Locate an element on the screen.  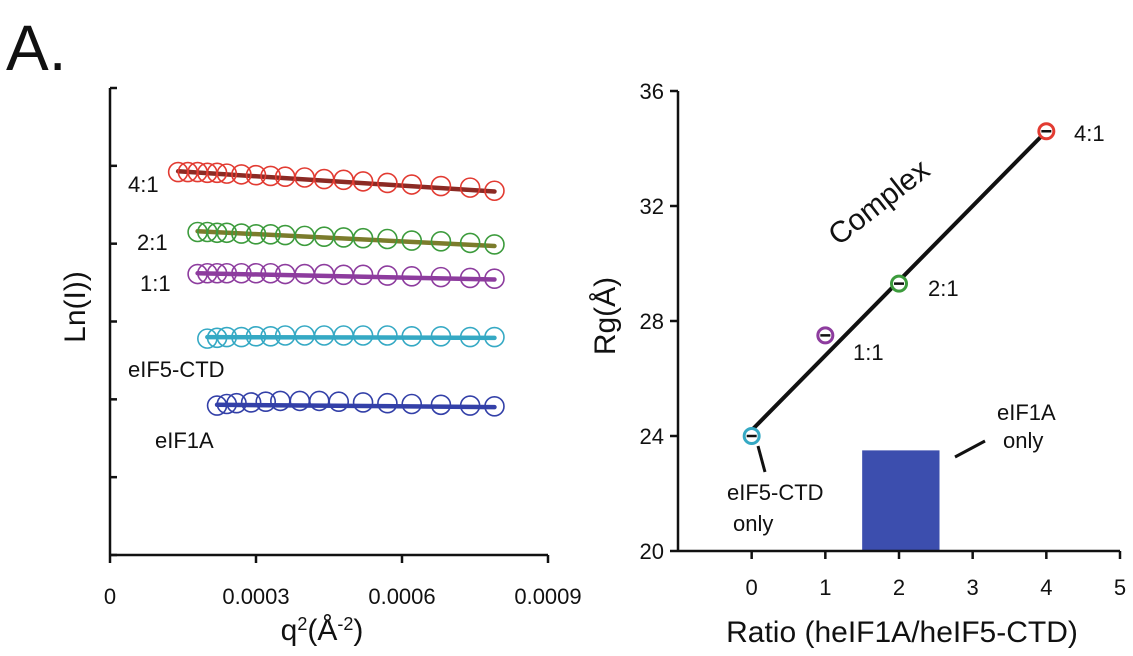
point-label-4-1: 4:1 is located at coordinates (1089, 133).